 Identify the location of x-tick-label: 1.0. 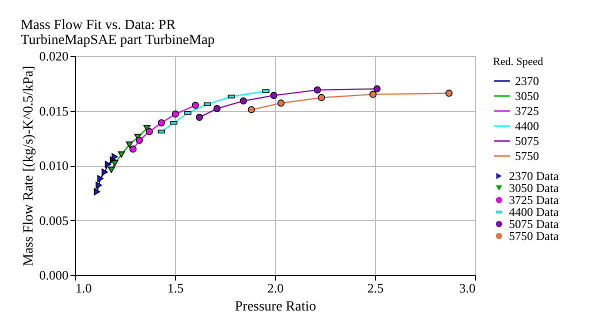
(84, 288).